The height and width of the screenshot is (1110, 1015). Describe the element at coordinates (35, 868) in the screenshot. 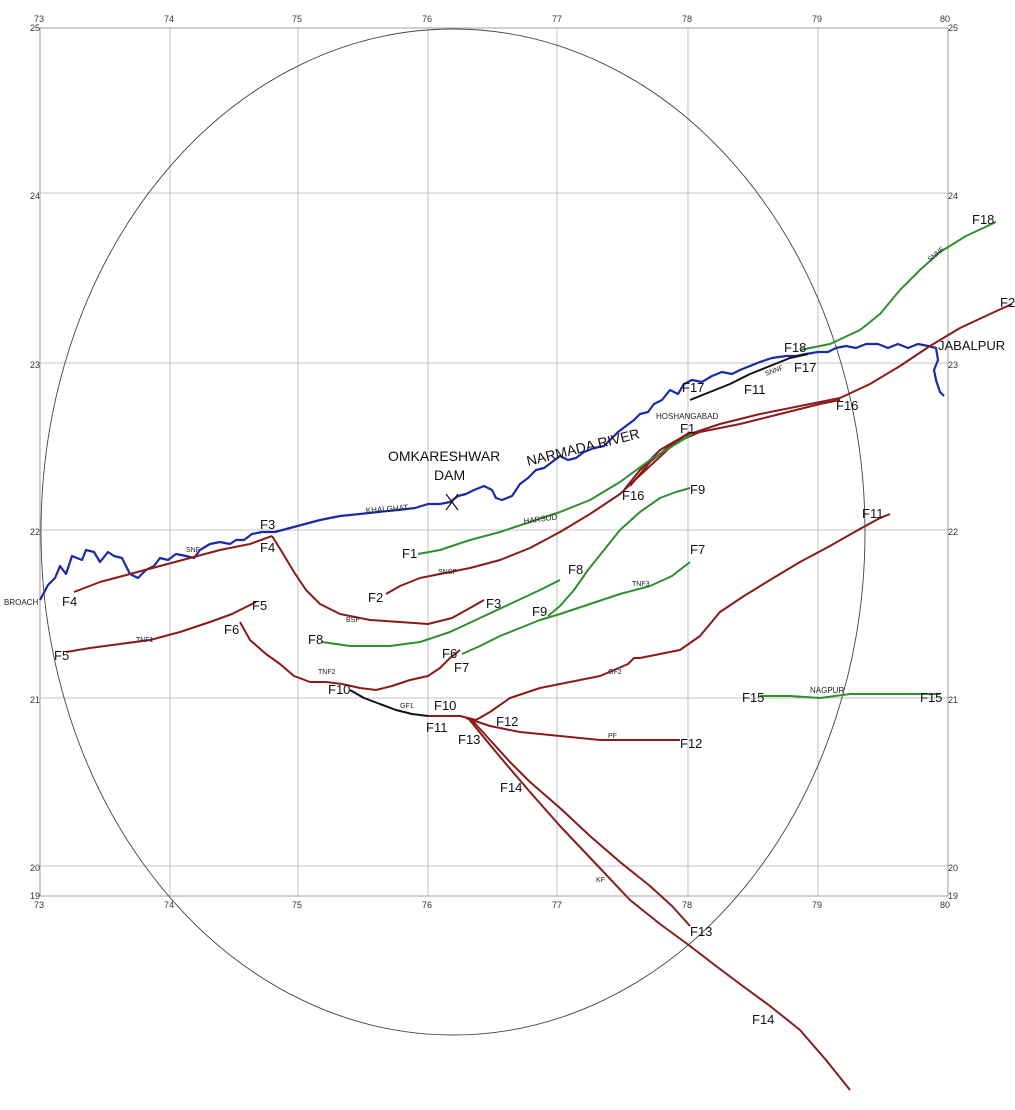

I see `lat-tick: 20` at that location.